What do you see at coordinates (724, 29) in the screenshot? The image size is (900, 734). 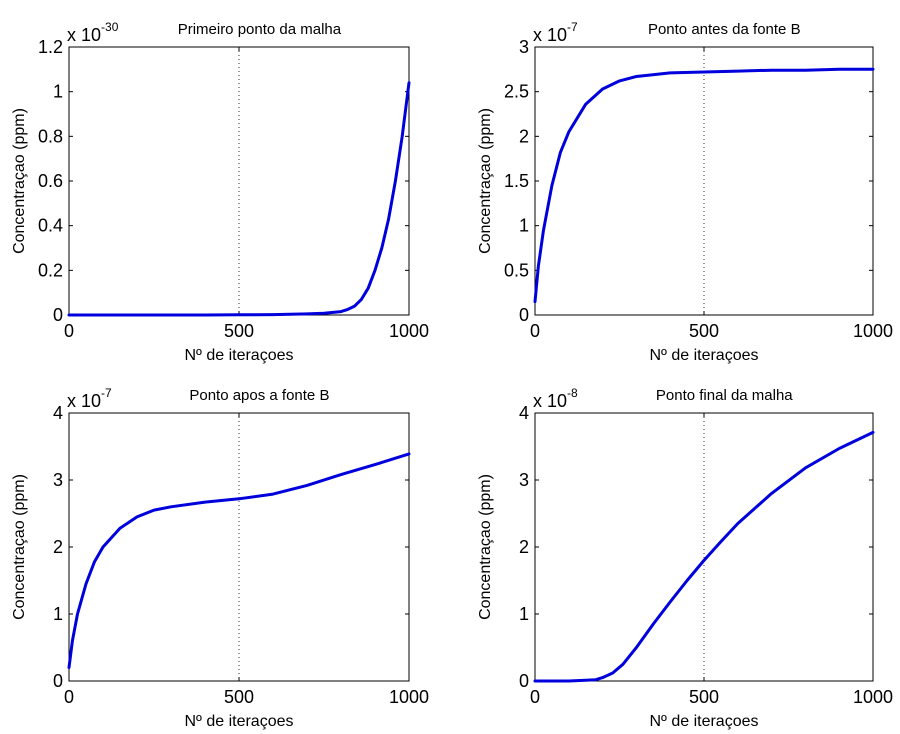 I see `chart-title: Ponto antes da fonte B` at bounding box center [724, 29].